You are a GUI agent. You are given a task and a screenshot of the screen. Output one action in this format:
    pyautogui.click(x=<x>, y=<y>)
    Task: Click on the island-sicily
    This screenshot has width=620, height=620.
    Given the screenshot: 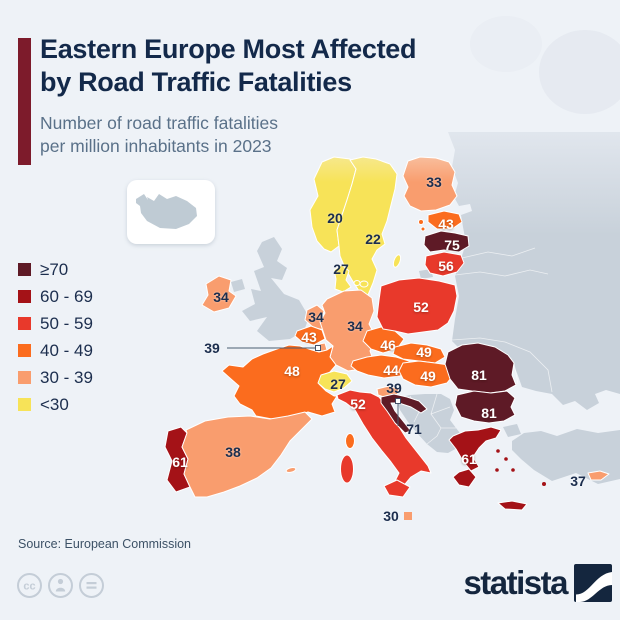 What is the action you would take?
    pyautogui.click(x=397, y=488)
    